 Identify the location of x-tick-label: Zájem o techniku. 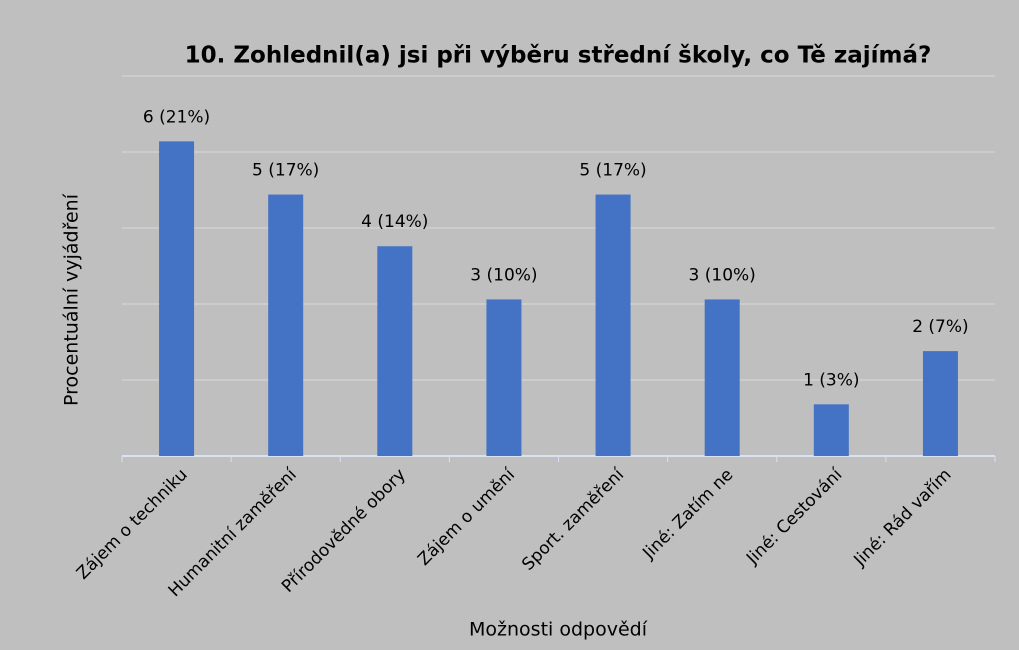
(132, 524).